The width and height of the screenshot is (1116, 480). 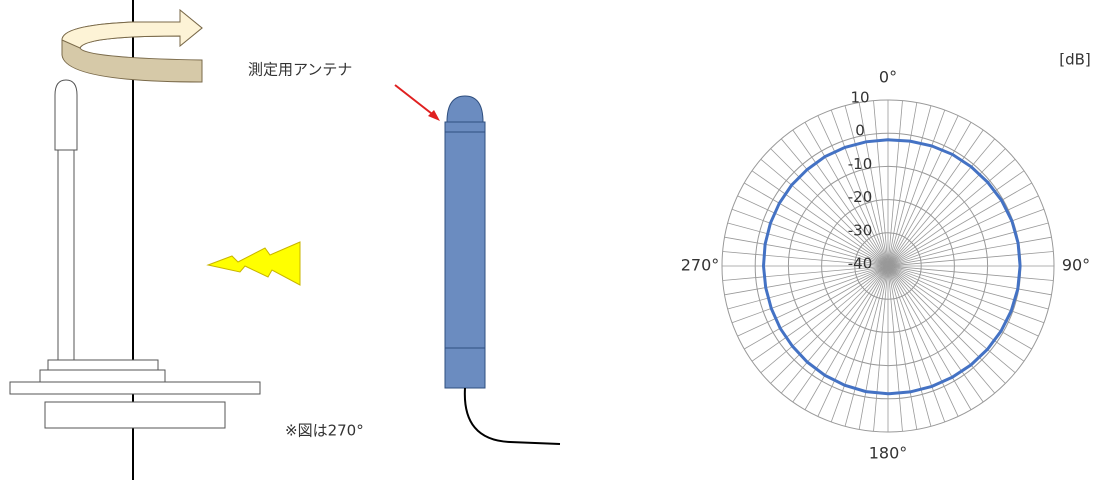 What do you see at coordinates (860, 230) in the screenshot?
I see `r-tick-label: -30` at bounding box center [860, 230].